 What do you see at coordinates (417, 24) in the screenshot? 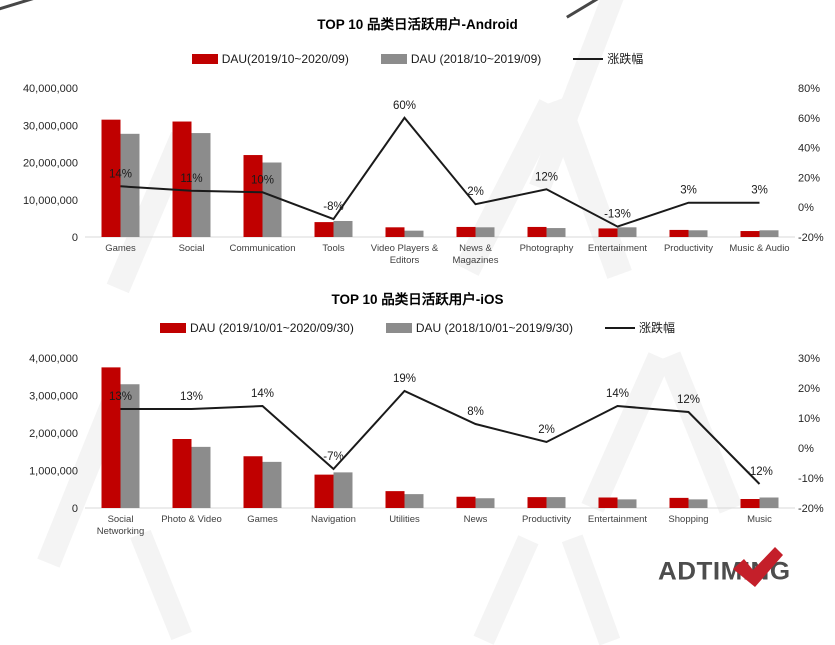
I see `android-chart-title: TOP 10 品类日活跃用户-Android` at bounding box center [417, 24].